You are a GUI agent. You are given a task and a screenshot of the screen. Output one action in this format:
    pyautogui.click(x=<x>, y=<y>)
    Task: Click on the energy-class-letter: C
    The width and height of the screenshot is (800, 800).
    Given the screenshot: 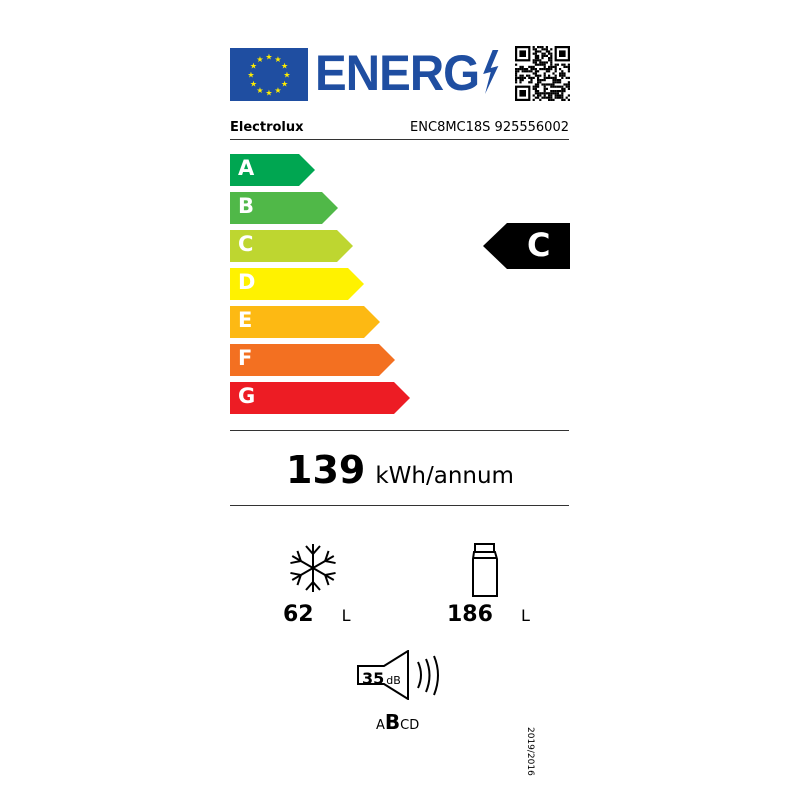 What is the action you would take?
    pyautogui.click(x=246, y=244)
    